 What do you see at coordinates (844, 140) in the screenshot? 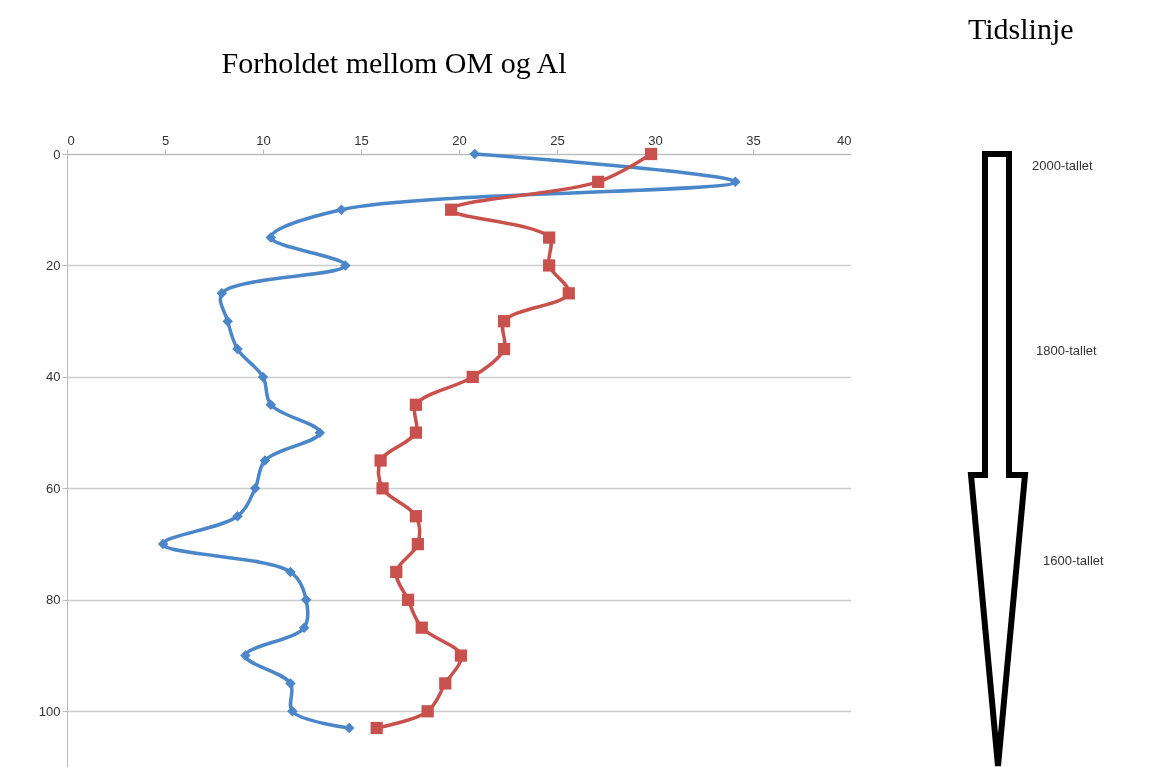
I see `x-tick-label: 40` at bounding box center [844, 140].